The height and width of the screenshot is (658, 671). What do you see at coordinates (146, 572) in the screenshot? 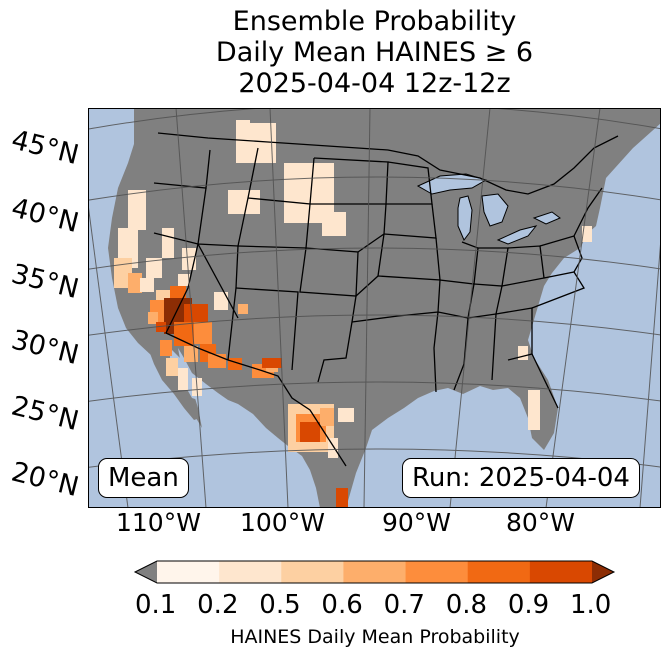
I see `colorbar-under-arrow` at bounding box center [146, 572].